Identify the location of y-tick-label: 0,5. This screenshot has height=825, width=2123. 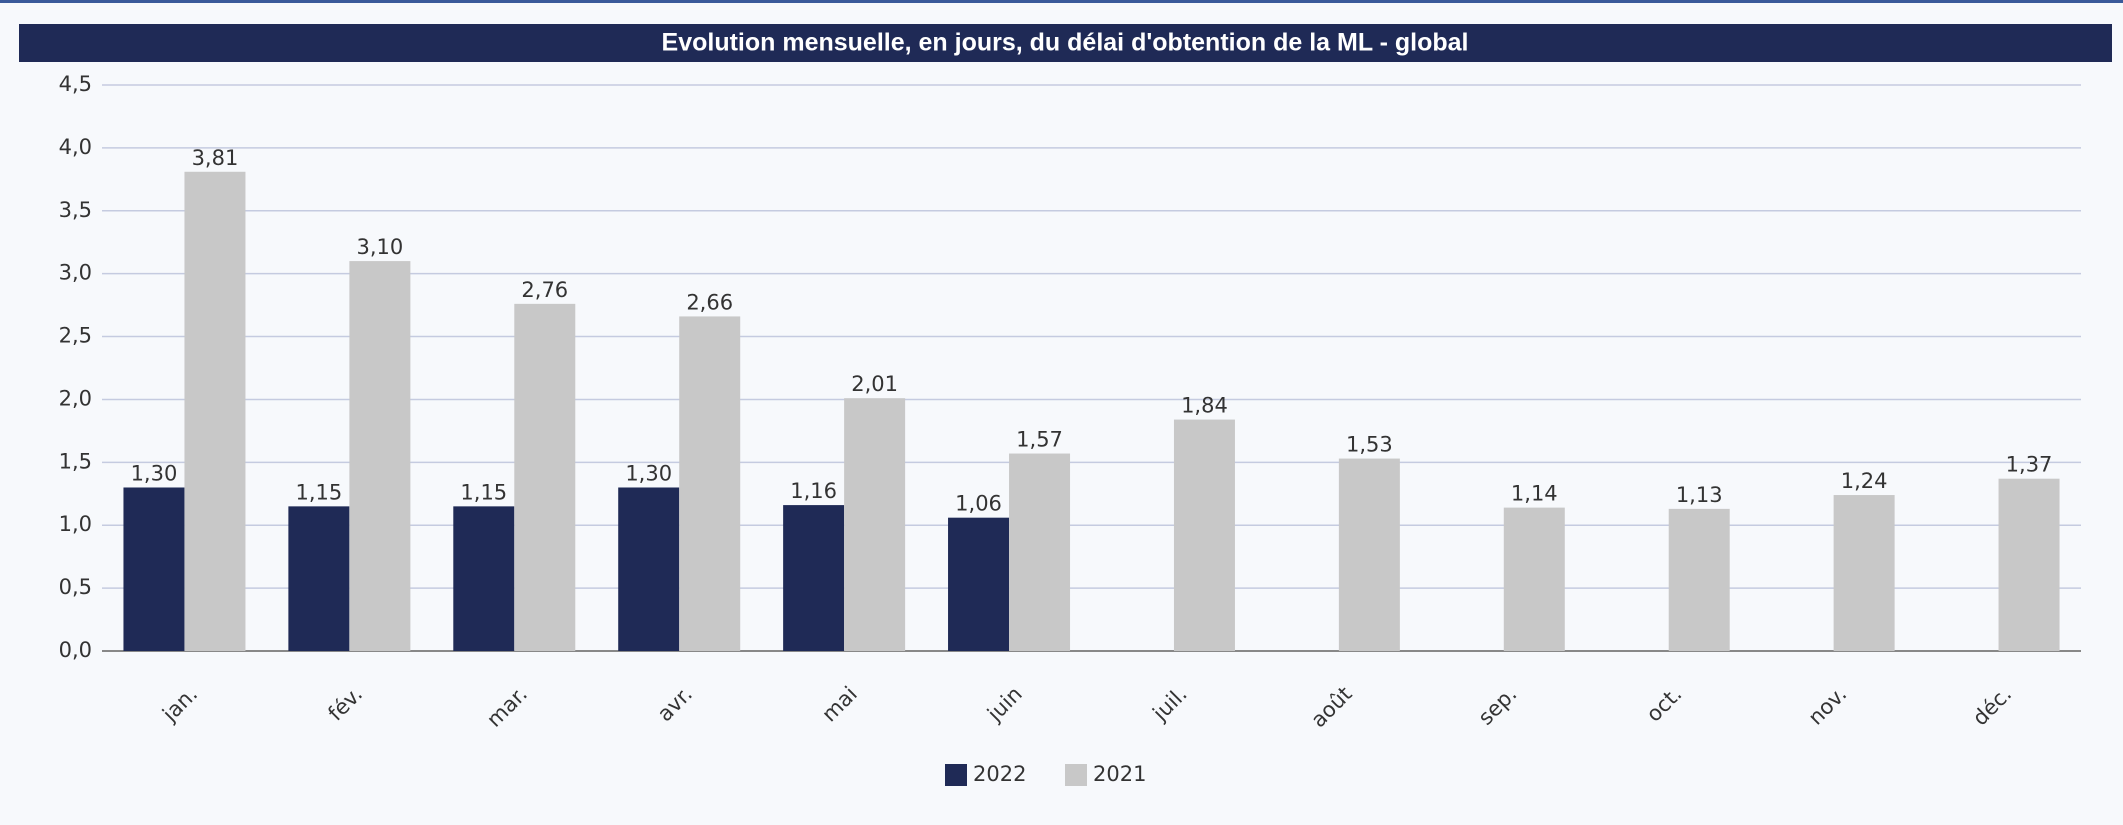
(75, 587).